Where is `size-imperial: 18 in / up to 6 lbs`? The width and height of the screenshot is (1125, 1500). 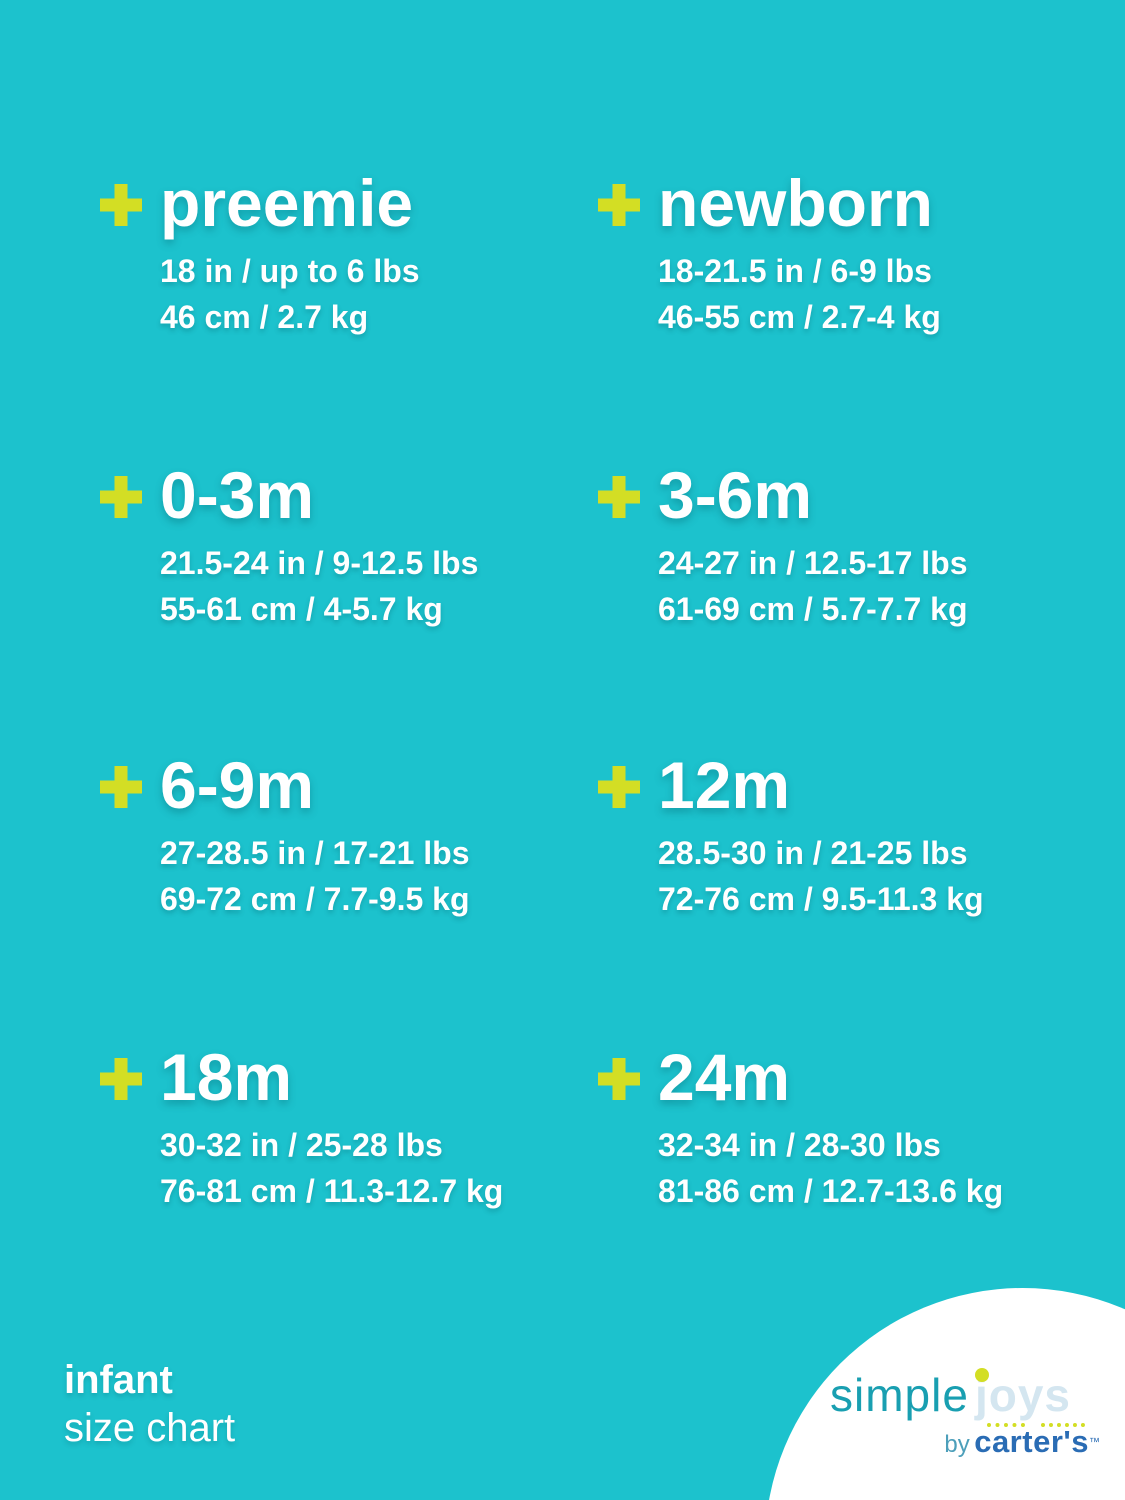
size-imperial: 18 in / up to 6 lbs is located at coordinates (290, 271).